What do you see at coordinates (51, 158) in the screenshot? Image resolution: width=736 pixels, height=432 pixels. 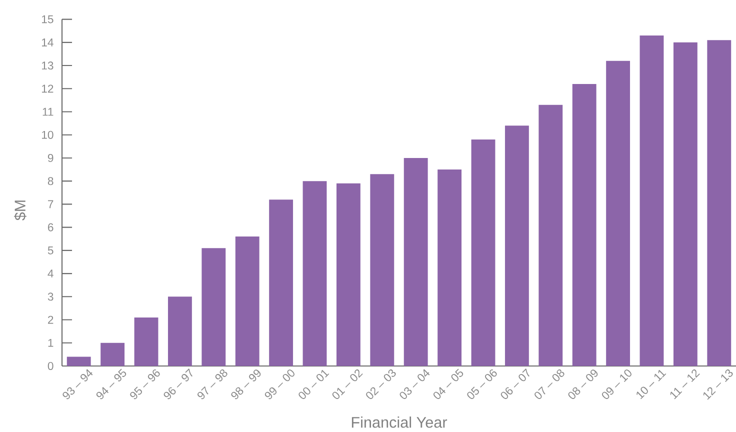 I see `y-tick-label: 9` at bounding box center [51, 158].